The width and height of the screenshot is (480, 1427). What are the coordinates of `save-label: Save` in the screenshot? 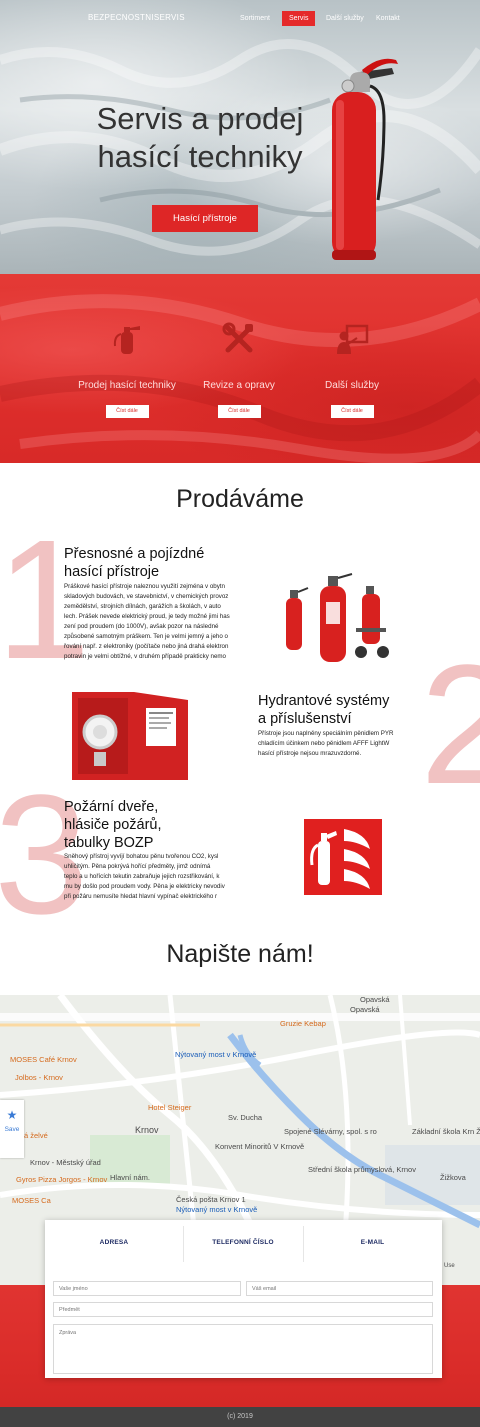 It's located at (12, 1129).